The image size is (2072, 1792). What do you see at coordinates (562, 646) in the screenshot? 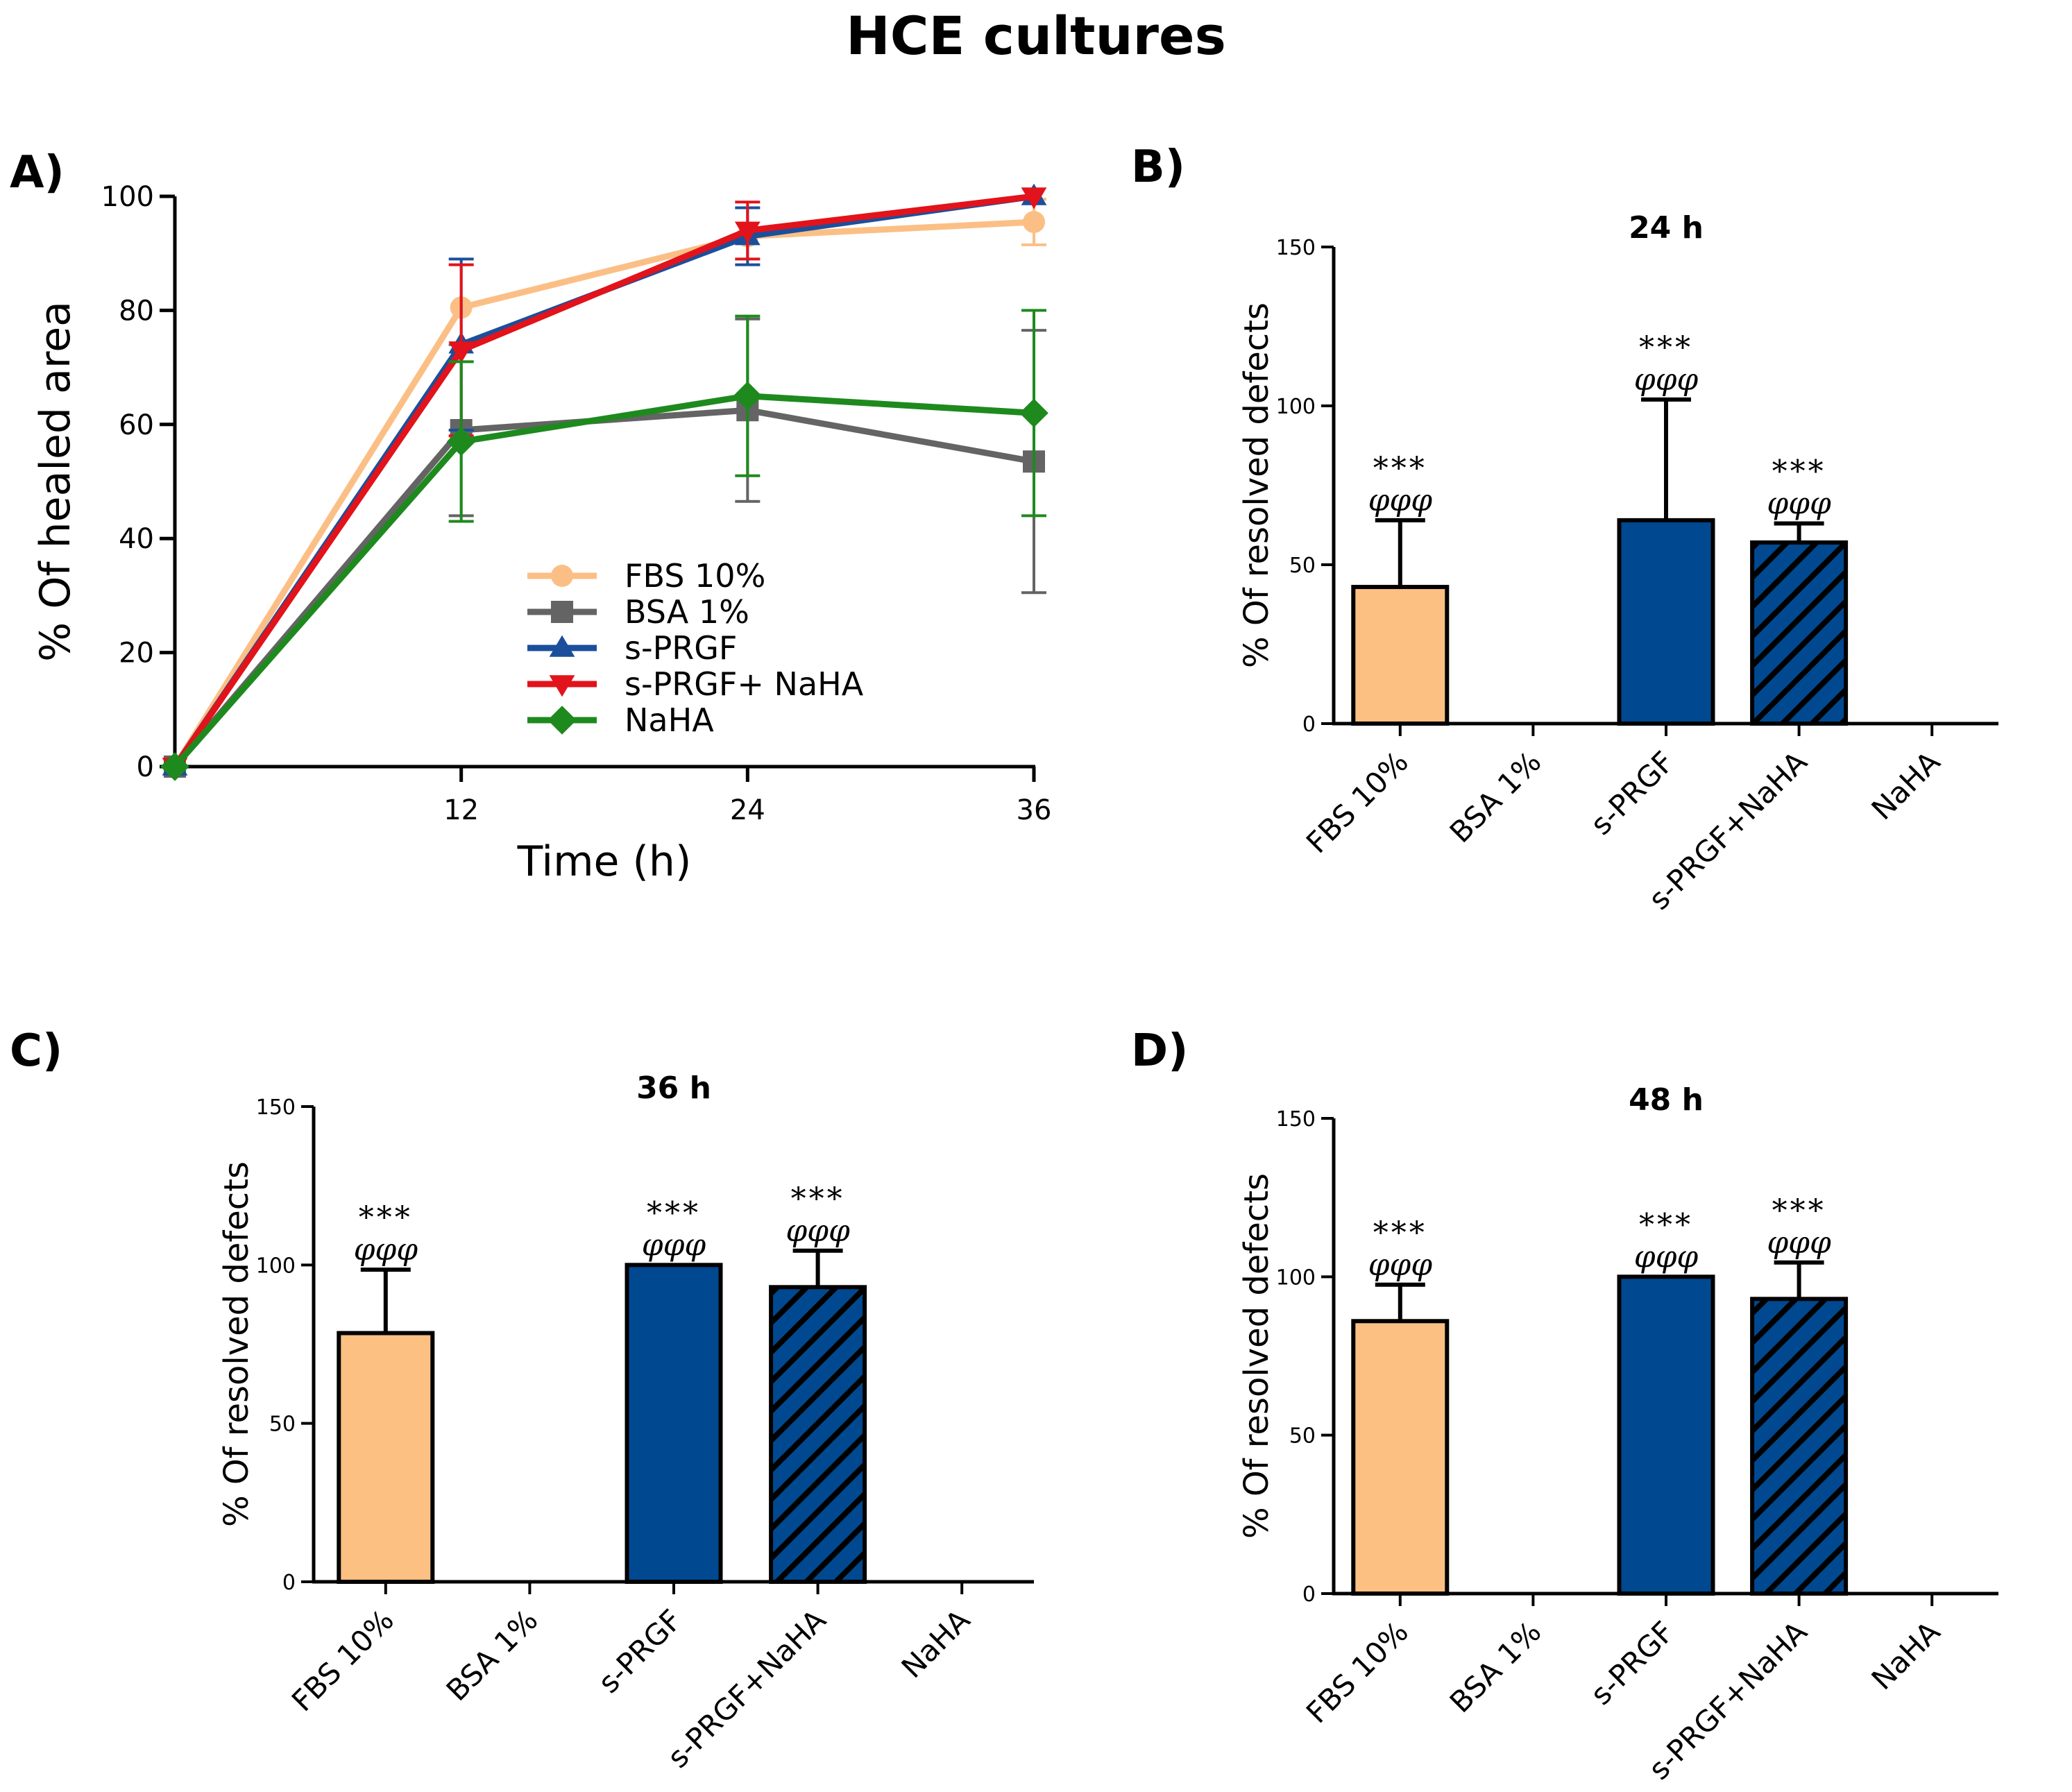
I see `data-point-triangle-up` at bounding box center [562, 646].